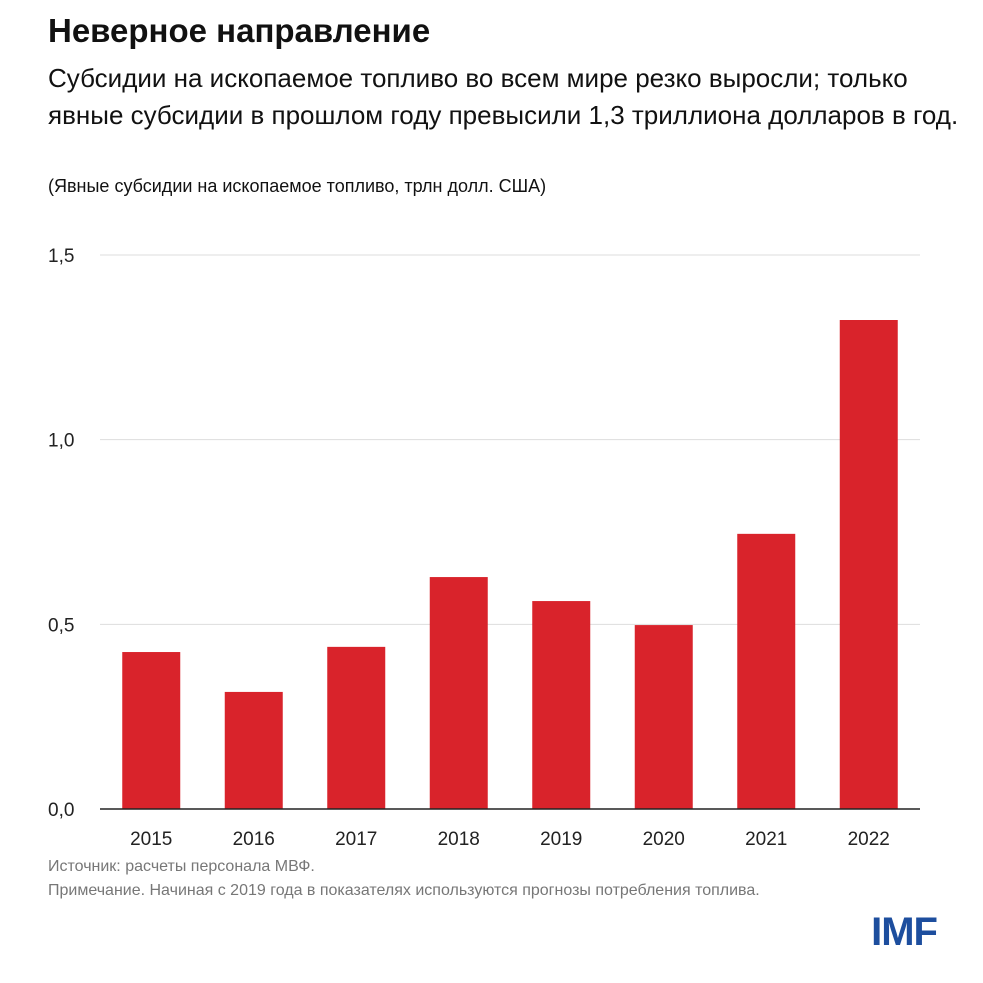  Describe the element at coordinates (151, 839) in the screenshot. I see `x-tick-label: 2015` at that location.